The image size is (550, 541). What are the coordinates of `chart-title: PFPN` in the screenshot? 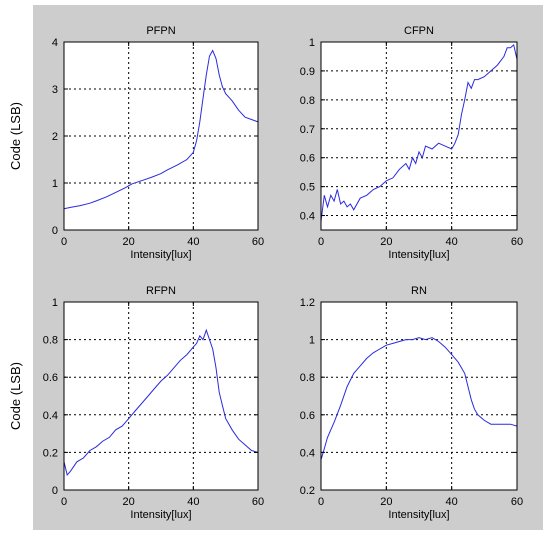 It's located at (160, 31).